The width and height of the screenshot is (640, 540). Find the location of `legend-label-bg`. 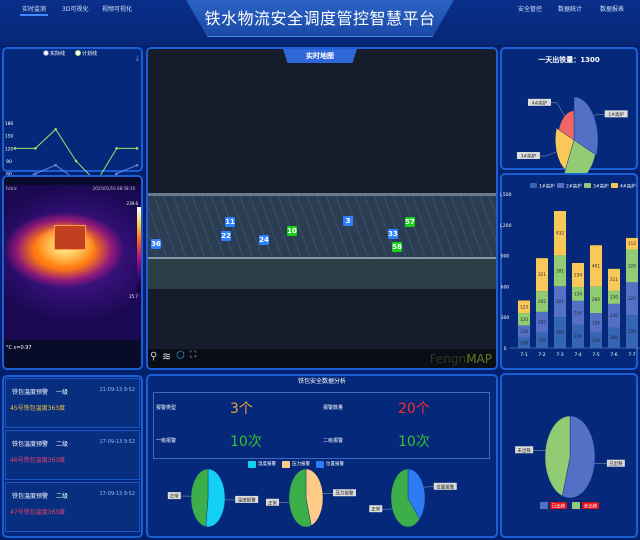

legend-label-bg is located at coordinates (590, 505).